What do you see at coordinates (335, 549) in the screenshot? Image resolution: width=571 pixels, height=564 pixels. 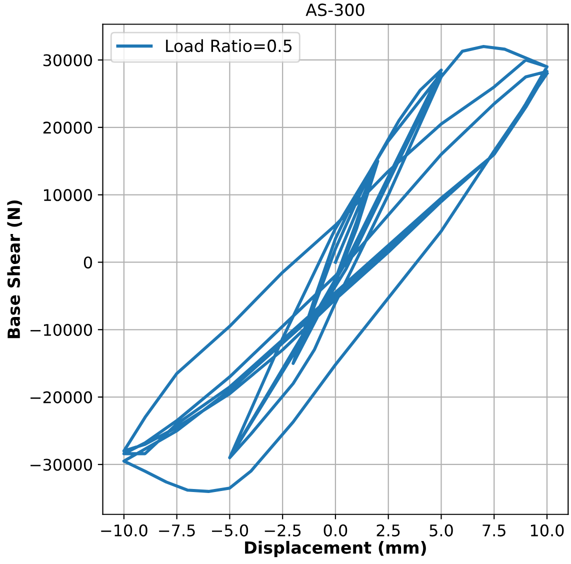 I see `x-axis-title: Displacement (mm)` at bounding box center [335, 549].